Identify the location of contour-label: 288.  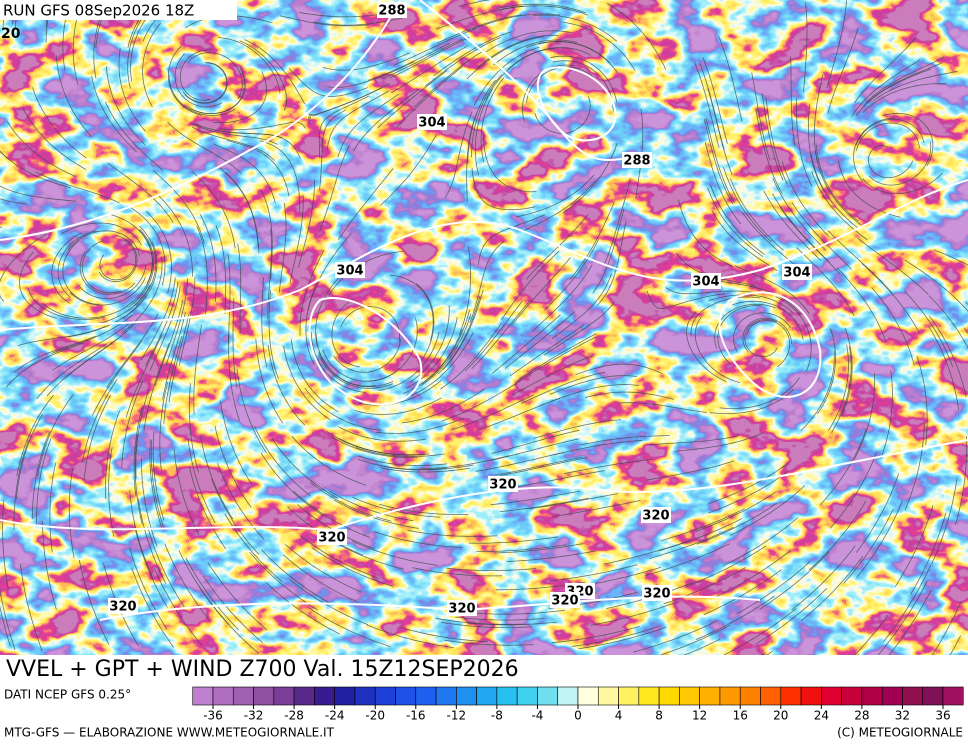
(636, 161).